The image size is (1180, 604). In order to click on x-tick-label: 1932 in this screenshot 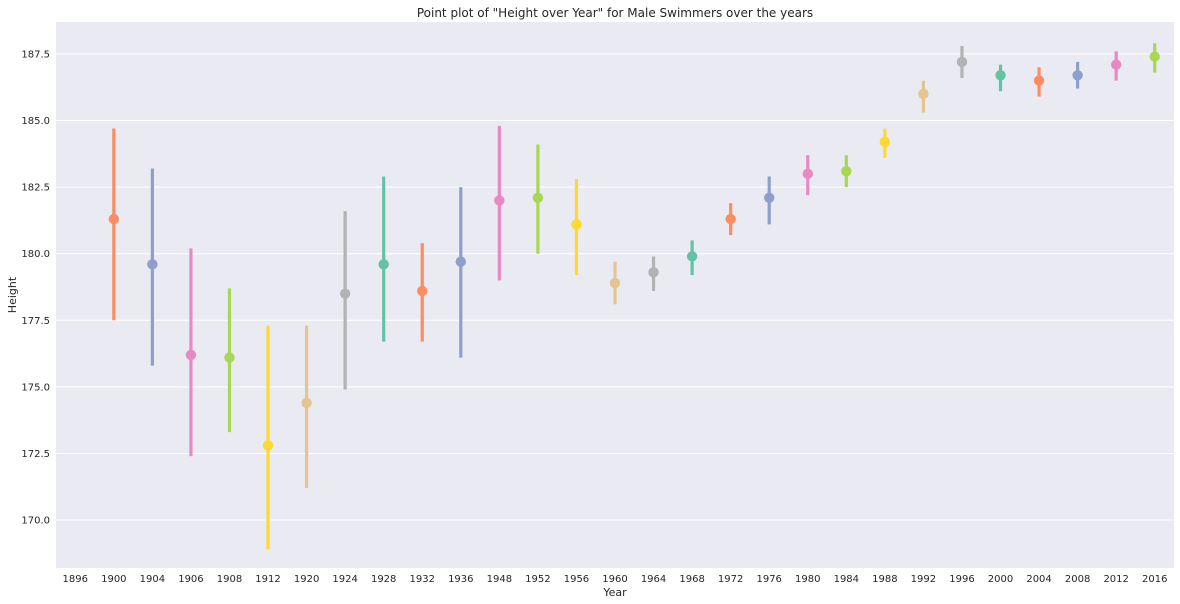, I will do `click(422, 579)`.